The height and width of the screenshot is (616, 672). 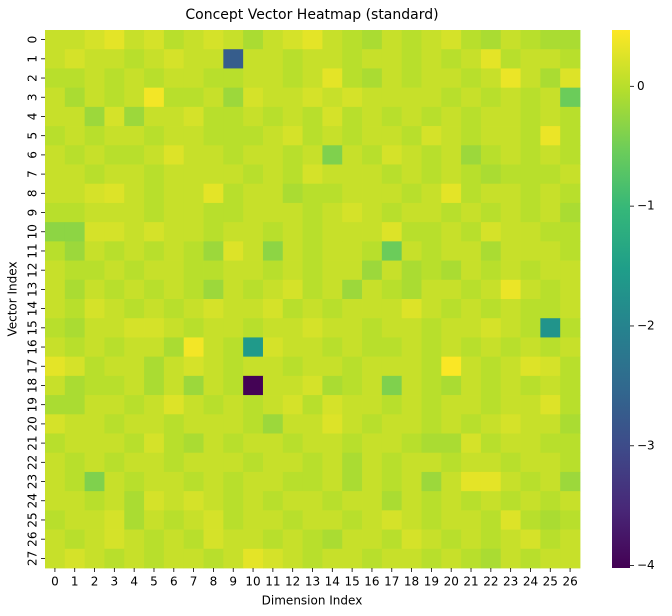 I want to click on y-tick-label: 11, so click(x=33, y=250).